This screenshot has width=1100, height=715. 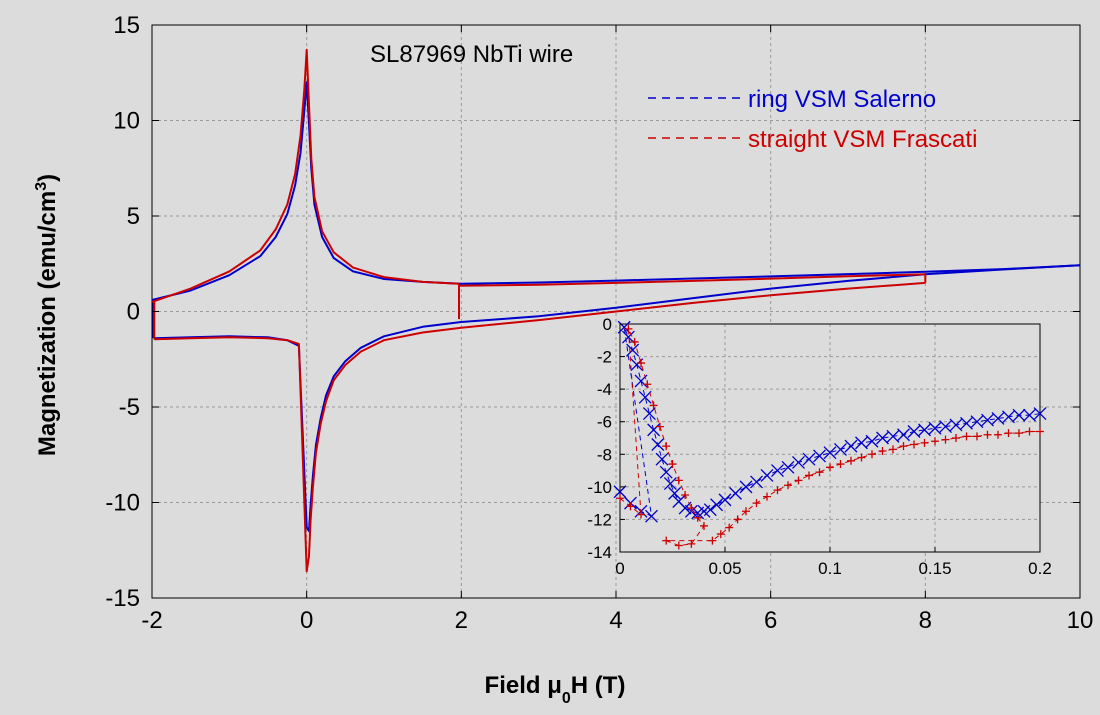 I want to click on inset-series-straight-vsm-frascati, so click(x=830, y=437).